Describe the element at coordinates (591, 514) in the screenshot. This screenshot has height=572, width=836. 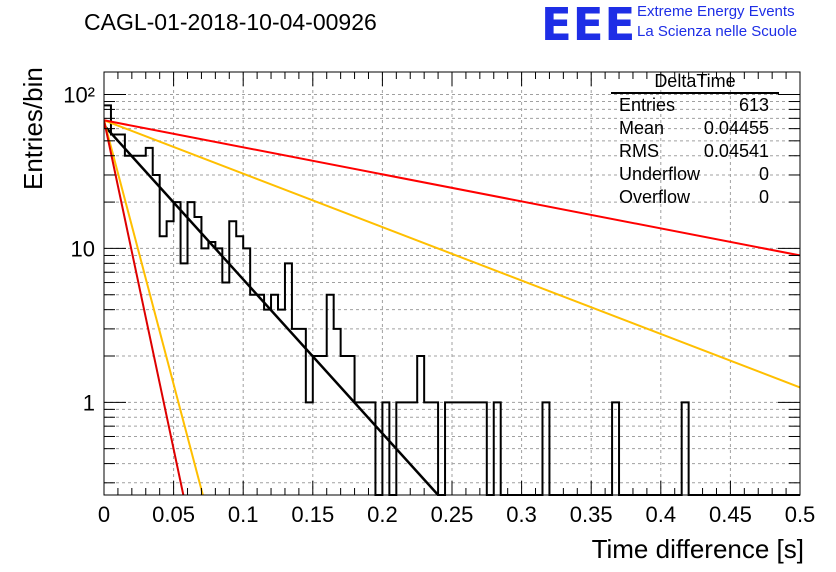
I see `x-tick-label: 0.35` at that location.